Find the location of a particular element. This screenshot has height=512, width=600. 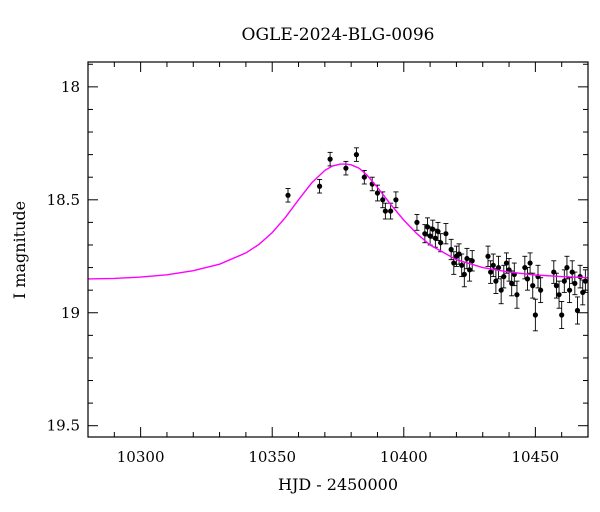

x-tick-label: 10400 is located at coordinates (404, 457).